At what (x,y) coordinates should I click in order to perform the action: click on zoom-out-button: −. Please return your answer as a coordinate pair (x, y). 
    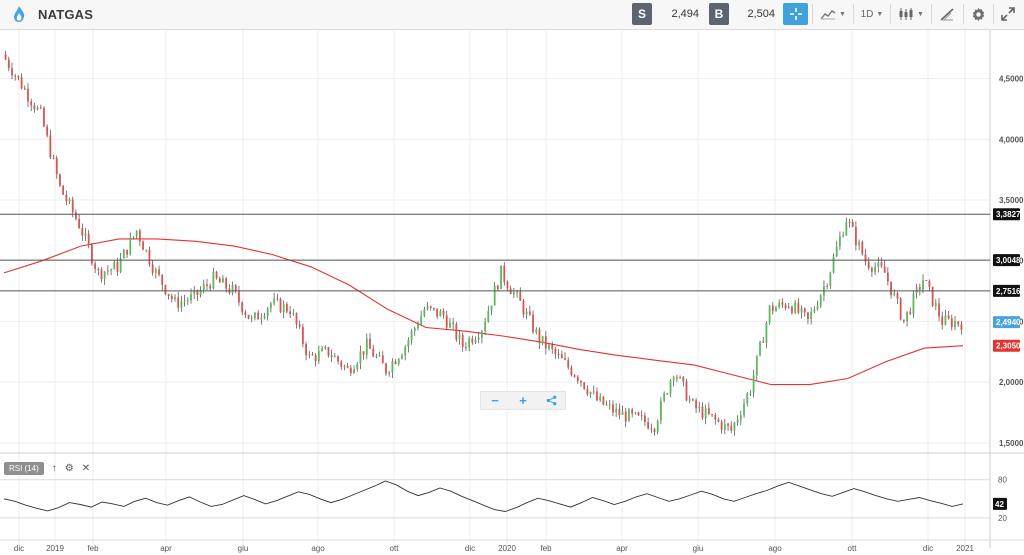
    Looking at the image, I should click on (495, 400).